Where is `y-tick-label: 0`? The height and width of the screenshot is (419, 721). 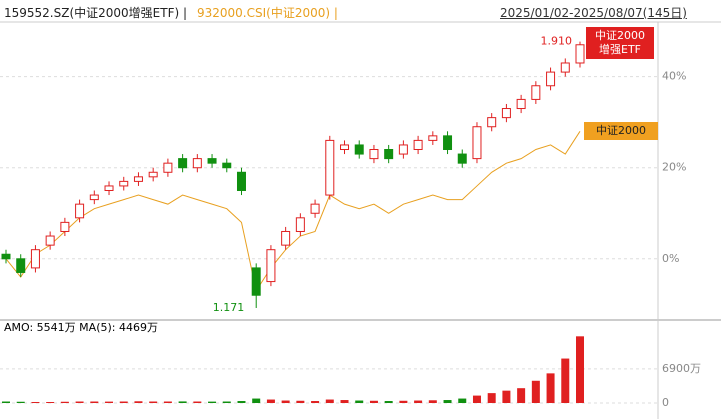
y-tick-label: 0 is located at coordinates (665, 402).